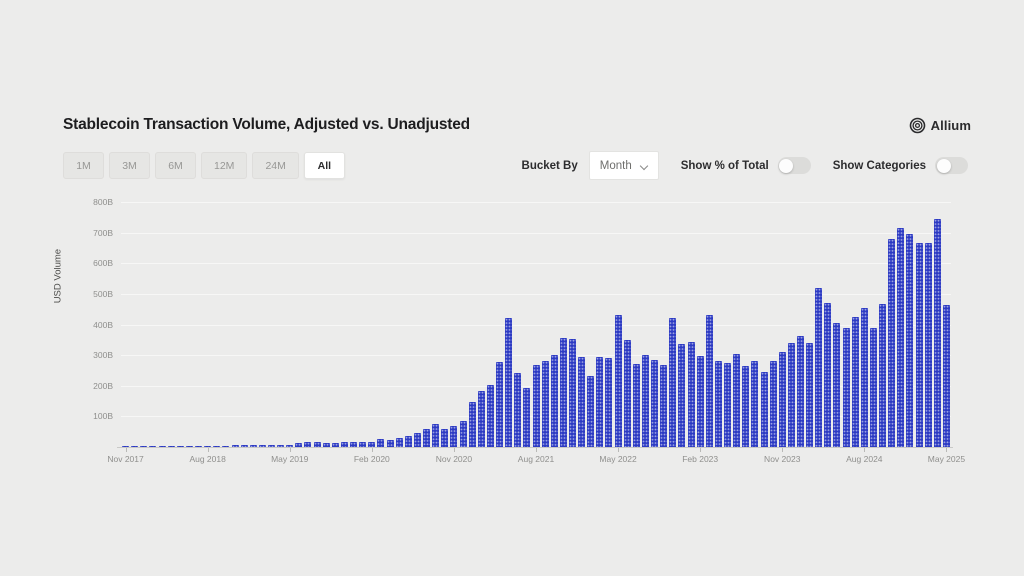  What do you see at coordinates (837, 385) in the screenshot?
I see `bar-may-2024` at bounding box center [837, 385].